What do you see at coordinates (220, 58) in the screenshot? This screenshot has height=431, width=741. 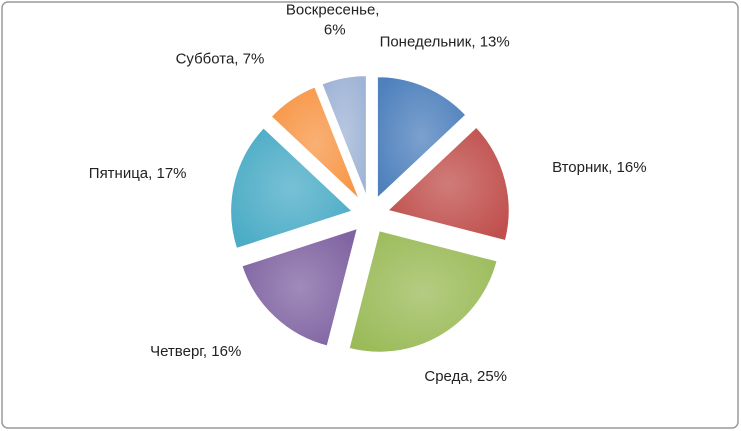 I see `data-label: Суббота, 7%` at bounding box center [220, 58].